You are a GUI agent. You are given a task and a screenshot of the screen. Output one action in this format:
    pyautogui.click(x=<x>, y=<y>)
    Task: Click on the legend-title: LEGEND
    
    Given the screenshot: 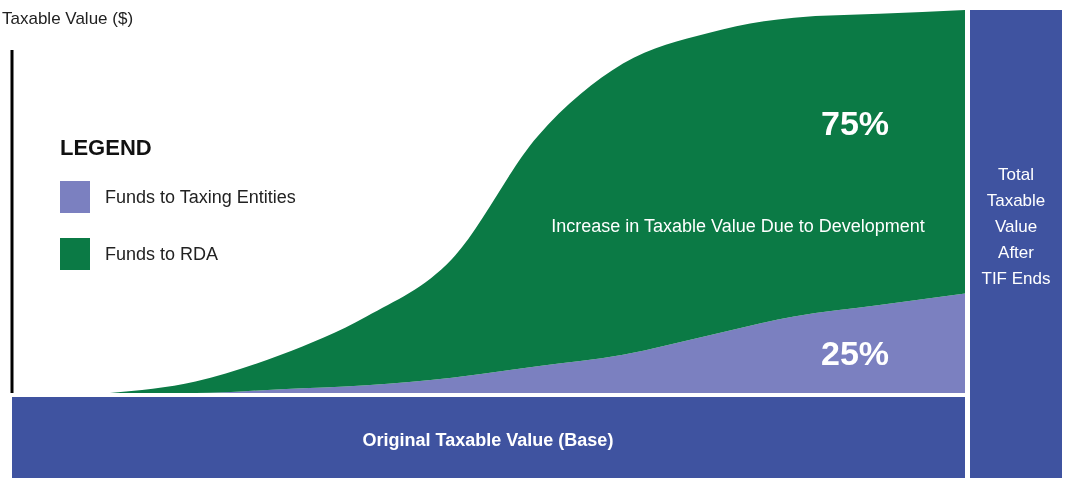 What is the action you would take?
    pyautogui.click(x=106, y=147)
    